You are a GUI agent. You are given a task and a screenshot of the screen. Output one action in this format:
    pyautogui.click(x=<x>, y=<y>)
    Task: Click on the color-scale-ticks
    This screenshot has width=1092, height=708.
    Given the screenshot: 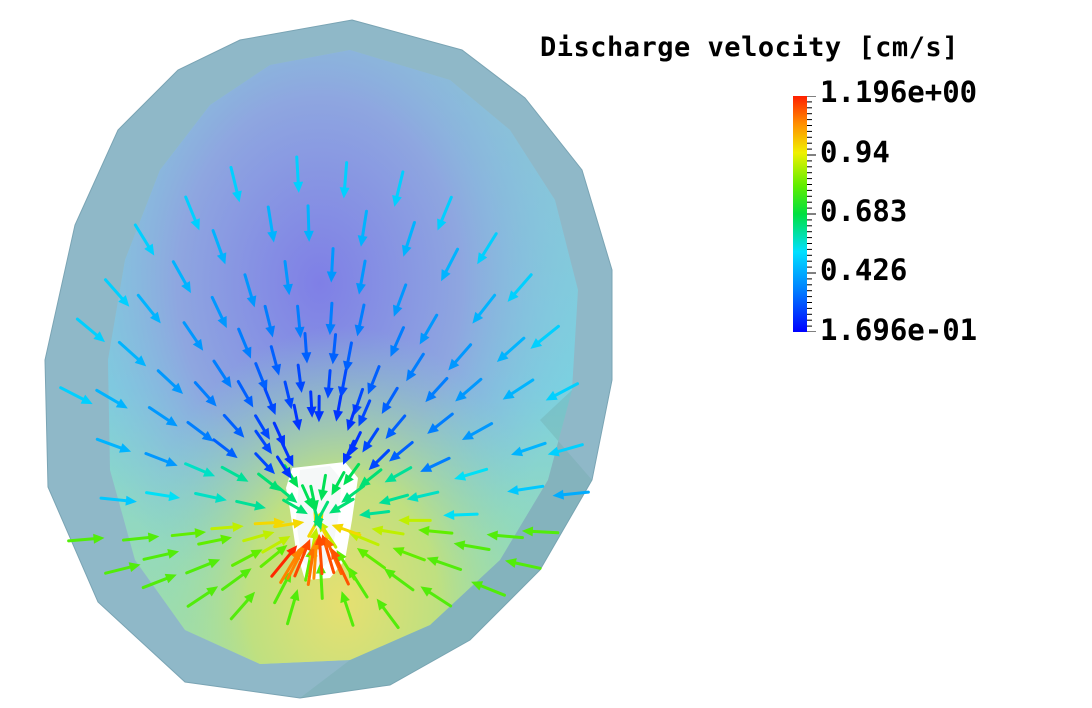 What is the action you would take?
    pyautogui.click(x=811, y=214)
    